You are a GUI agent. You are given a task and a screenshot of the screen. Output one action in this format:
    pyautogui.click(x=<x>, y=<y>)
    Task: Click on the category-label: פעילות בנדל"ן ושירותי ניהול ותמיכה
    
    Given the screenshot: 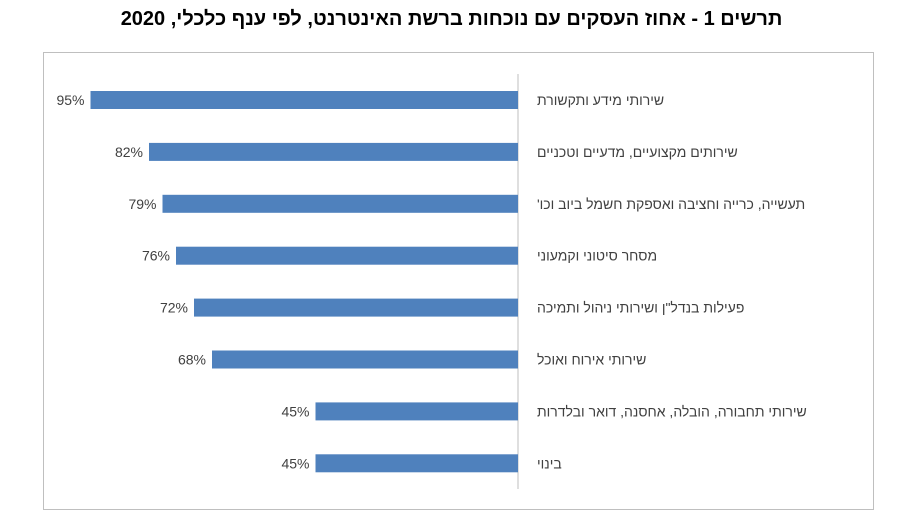 What is the action you would take?
    pyautogui.click(x=640, y=308)
    